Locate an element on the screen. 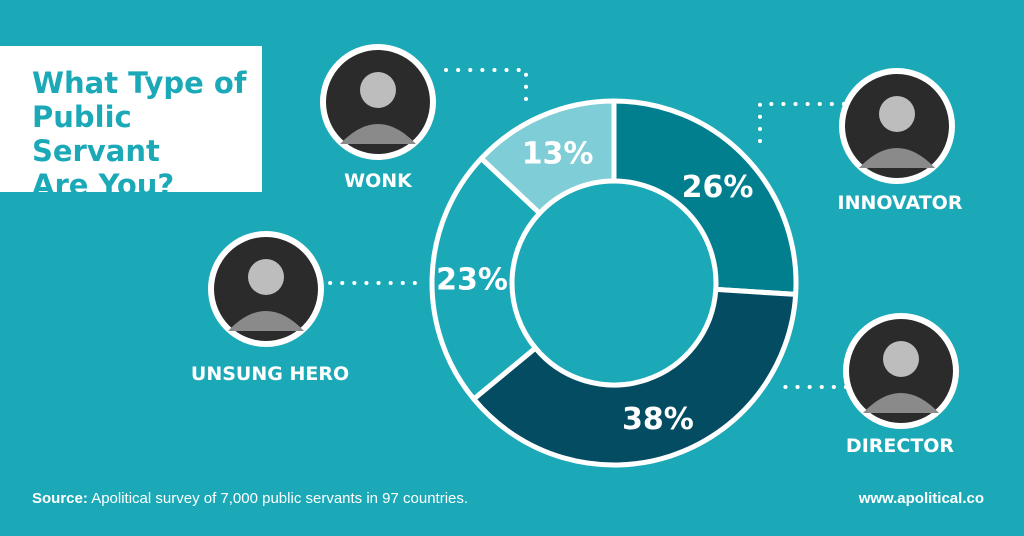  title-line-2: Public Servant is located at coordinates (96, 134).